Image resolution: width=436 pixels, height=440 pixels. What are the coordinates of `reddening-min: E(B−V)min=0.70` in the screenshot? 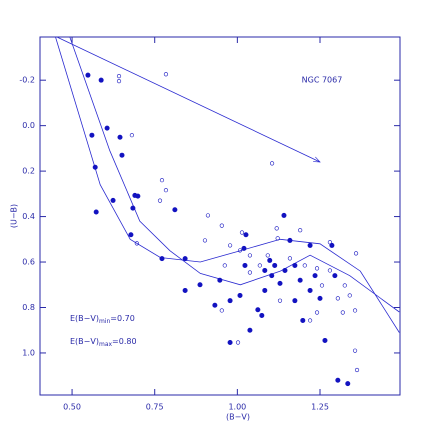 It's located at (102, 319).